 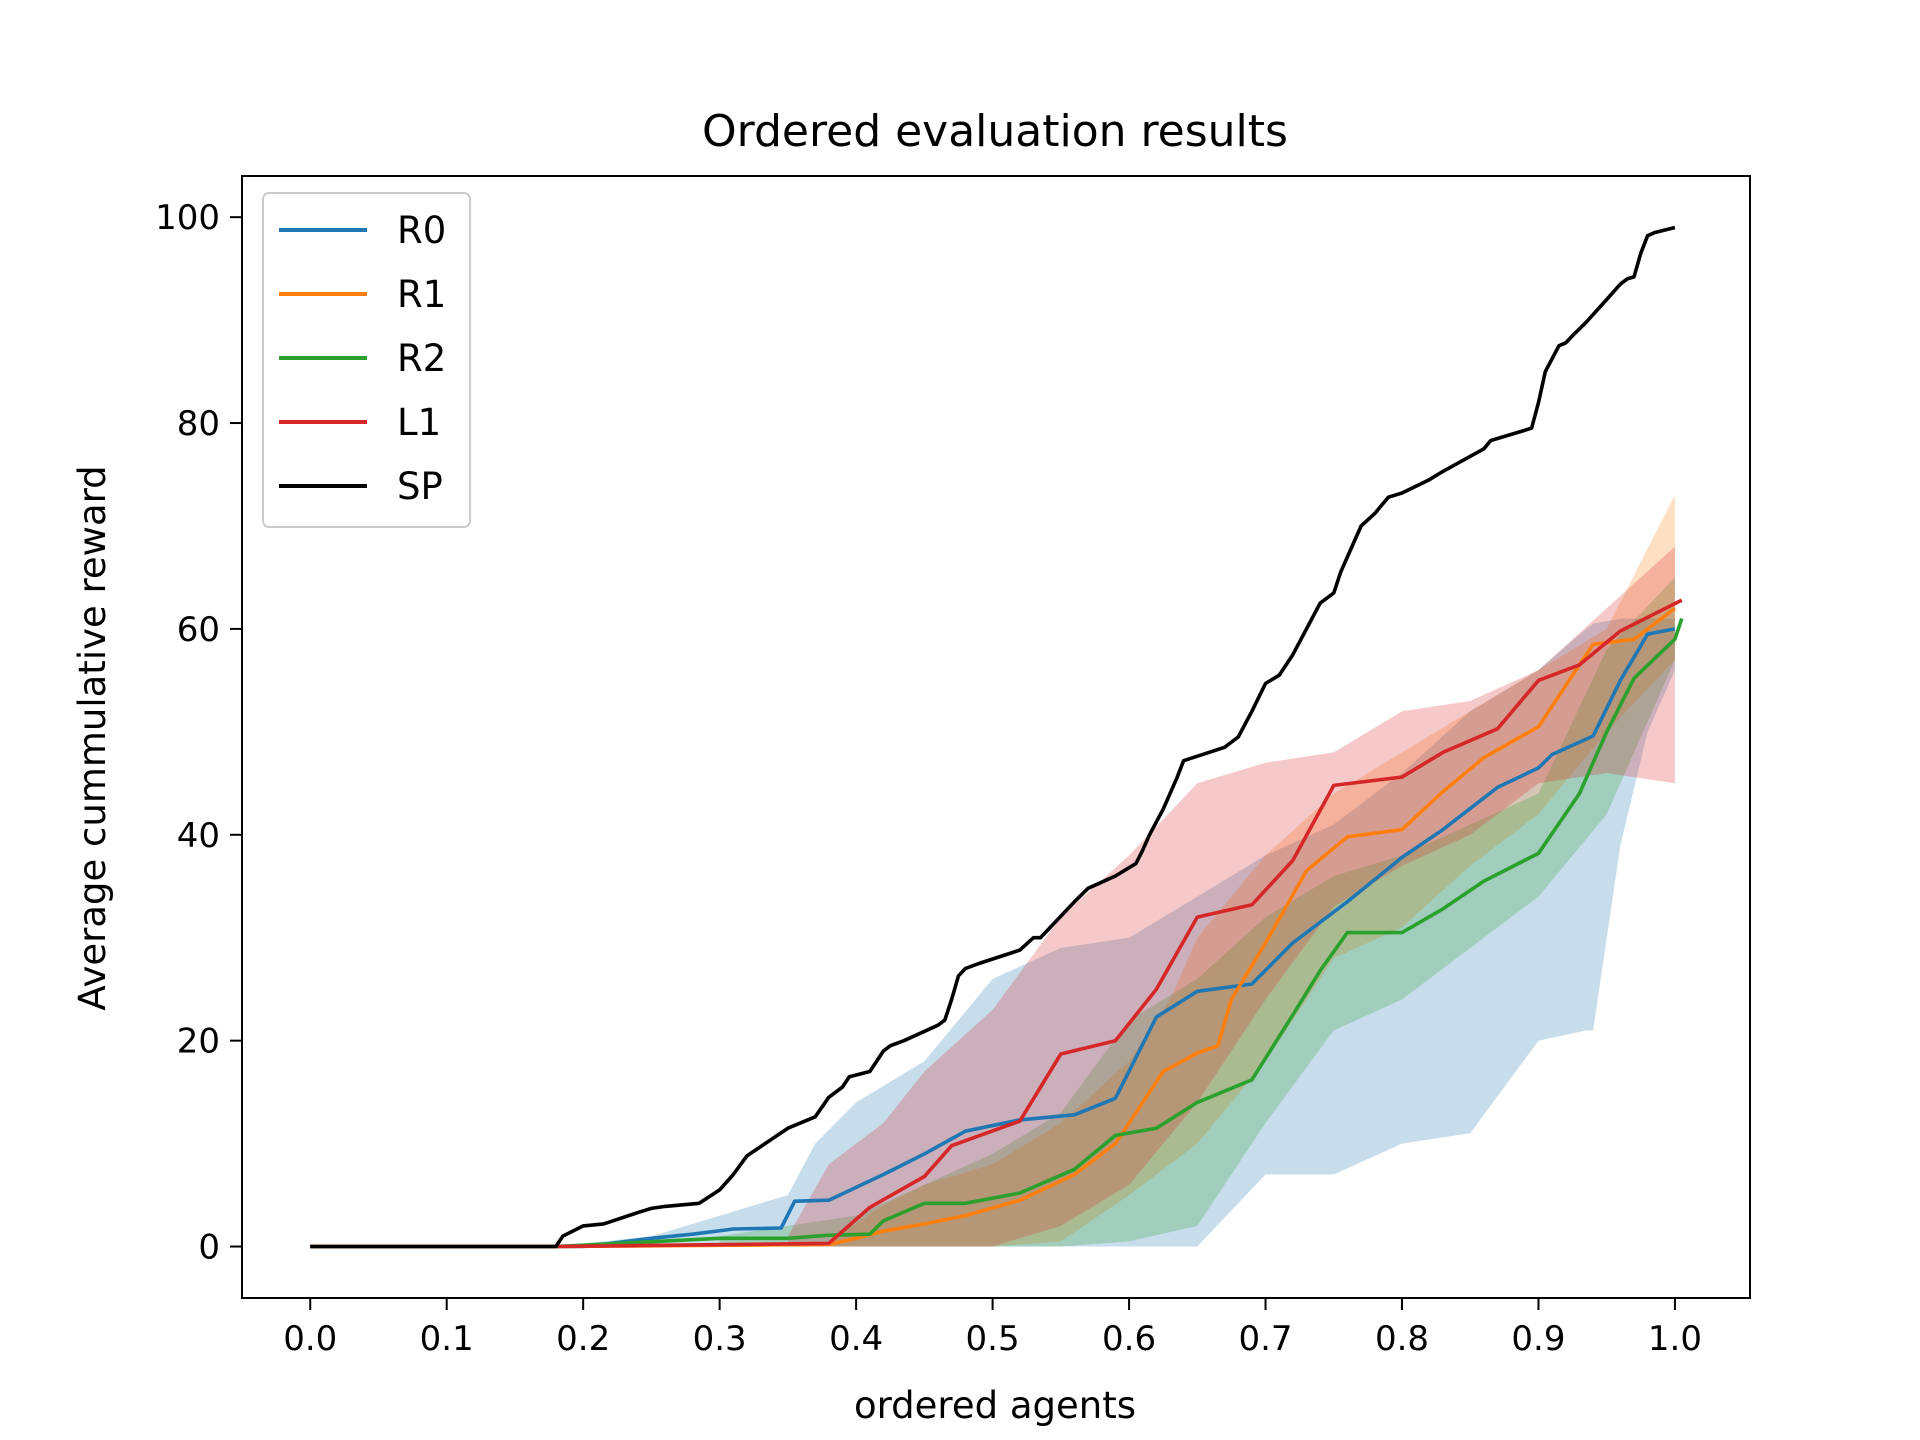 I want to click on x-tick-label: 0.9, so click(x=1538, y=1339).